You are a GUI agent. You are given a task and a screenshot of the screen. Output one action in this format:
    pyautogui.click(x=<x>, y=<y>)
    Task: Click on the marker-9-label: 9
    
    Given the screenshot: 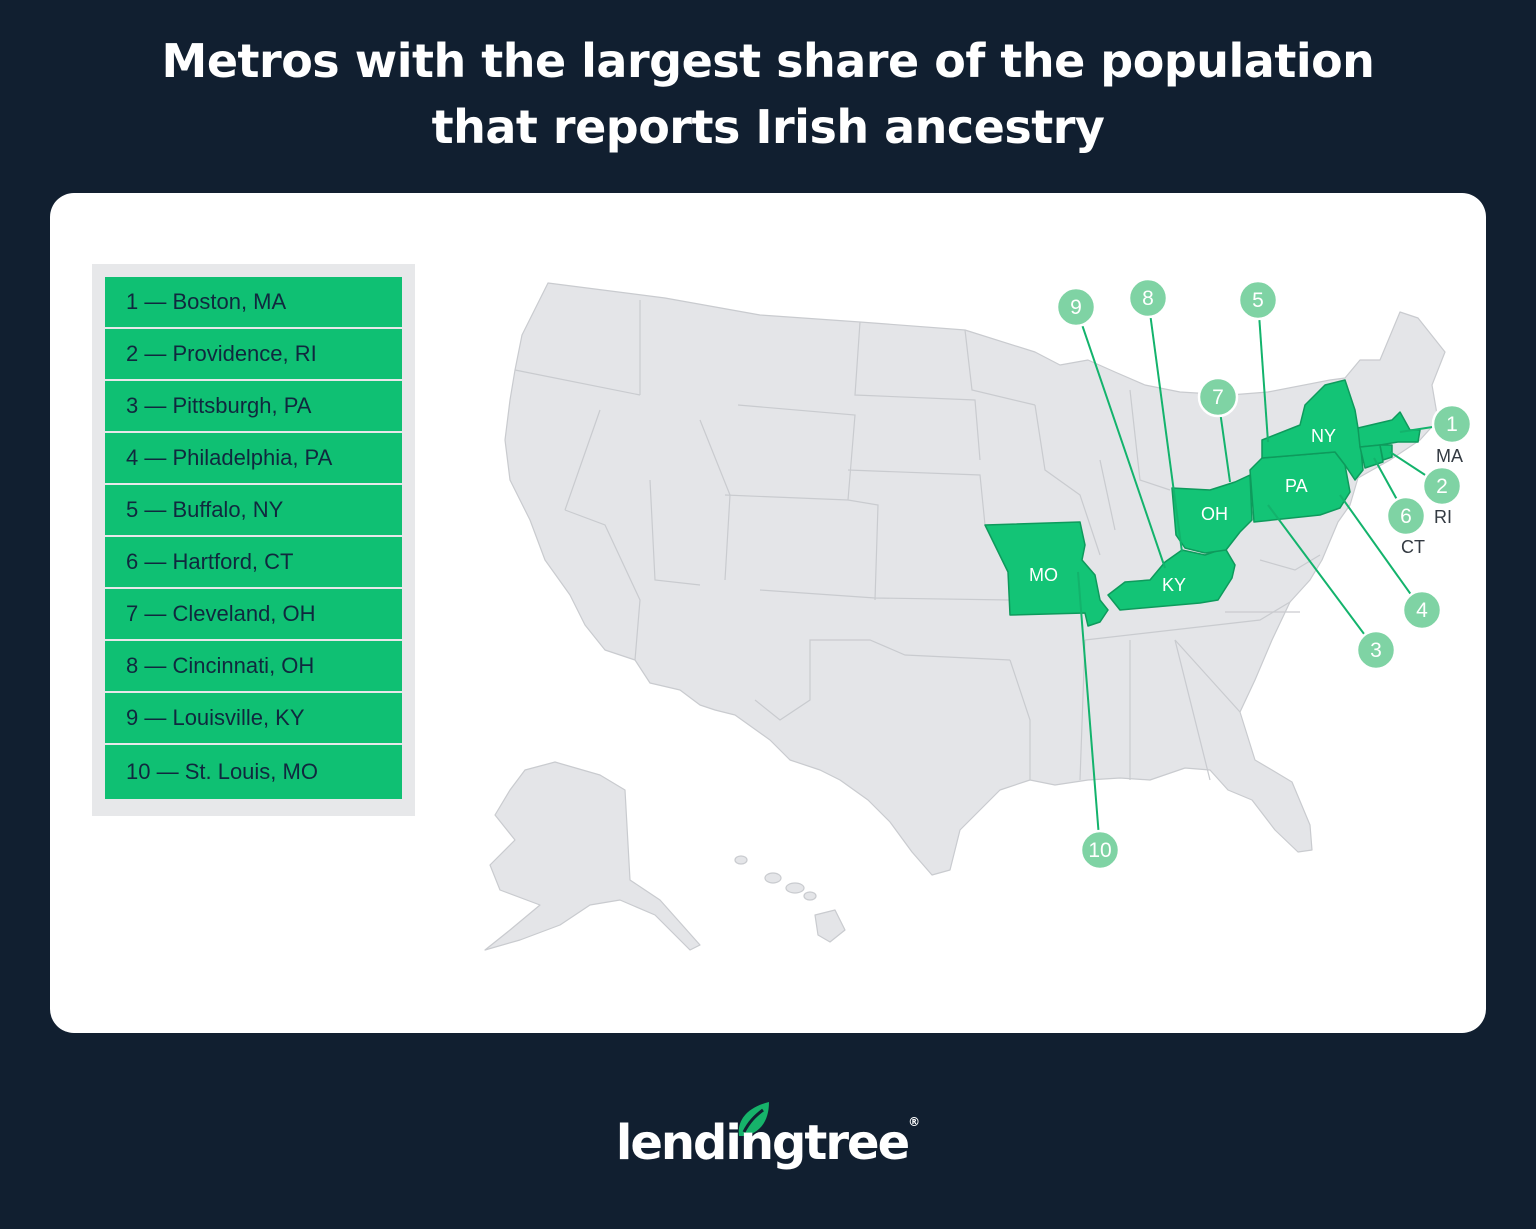 What is the action you would take?
    pyautogui.click(x=1076, y=307)
    